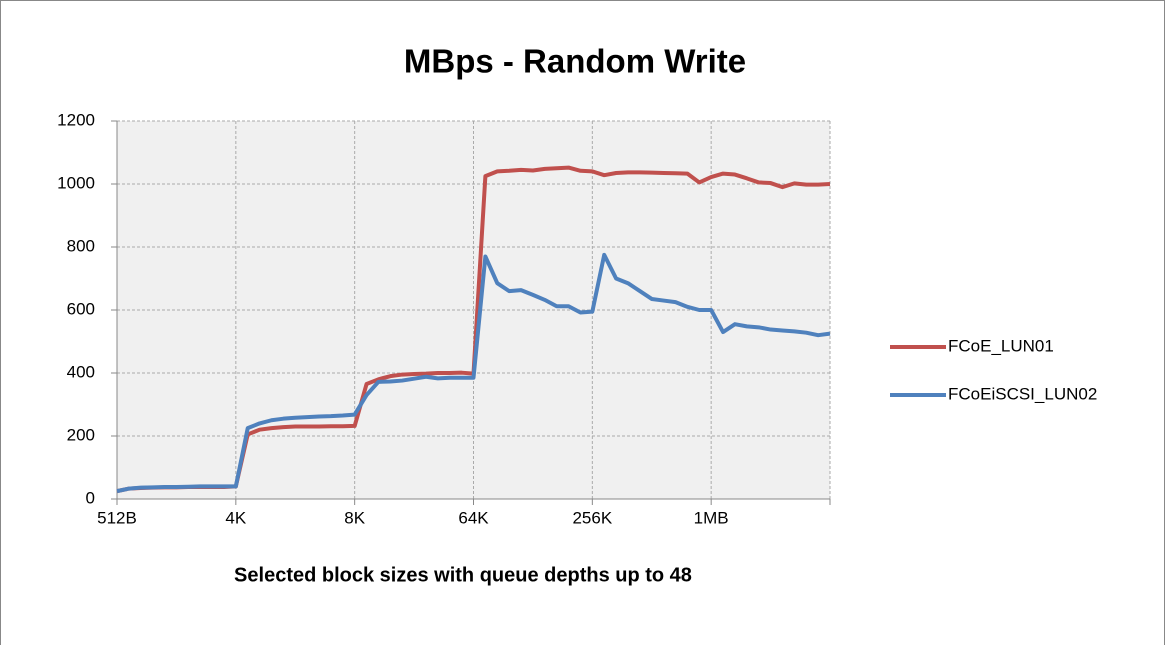  What do you see at coordinates (1001, 345) in the screenshot?
I see `legend-label: FCoE_LUN01` at bounding box center [1001, 345].